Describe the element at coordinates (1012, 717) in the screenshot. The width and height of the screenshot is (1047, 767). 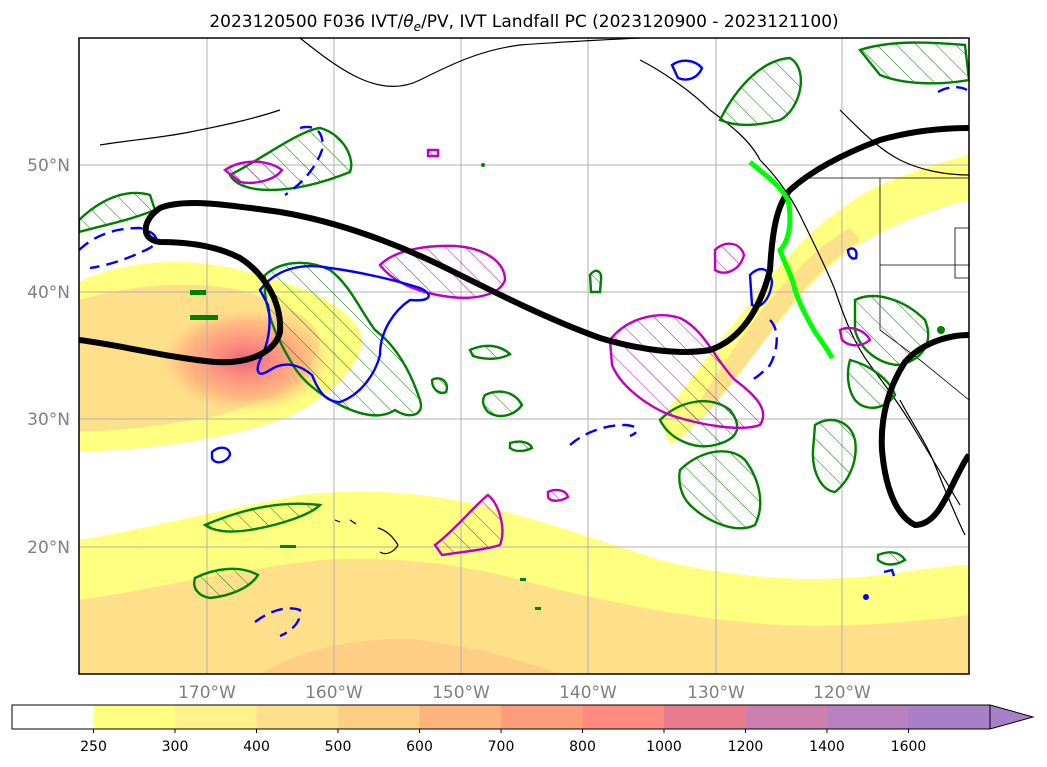
I see `colorbar-extend-arrow` at that location.